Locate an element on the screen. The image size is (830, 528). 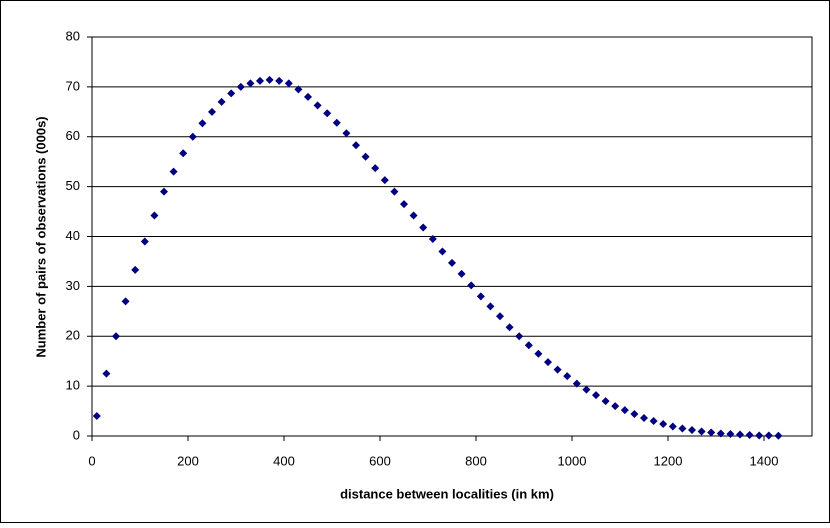
x-tick-label: 400 is located at coordinates (284, 460).